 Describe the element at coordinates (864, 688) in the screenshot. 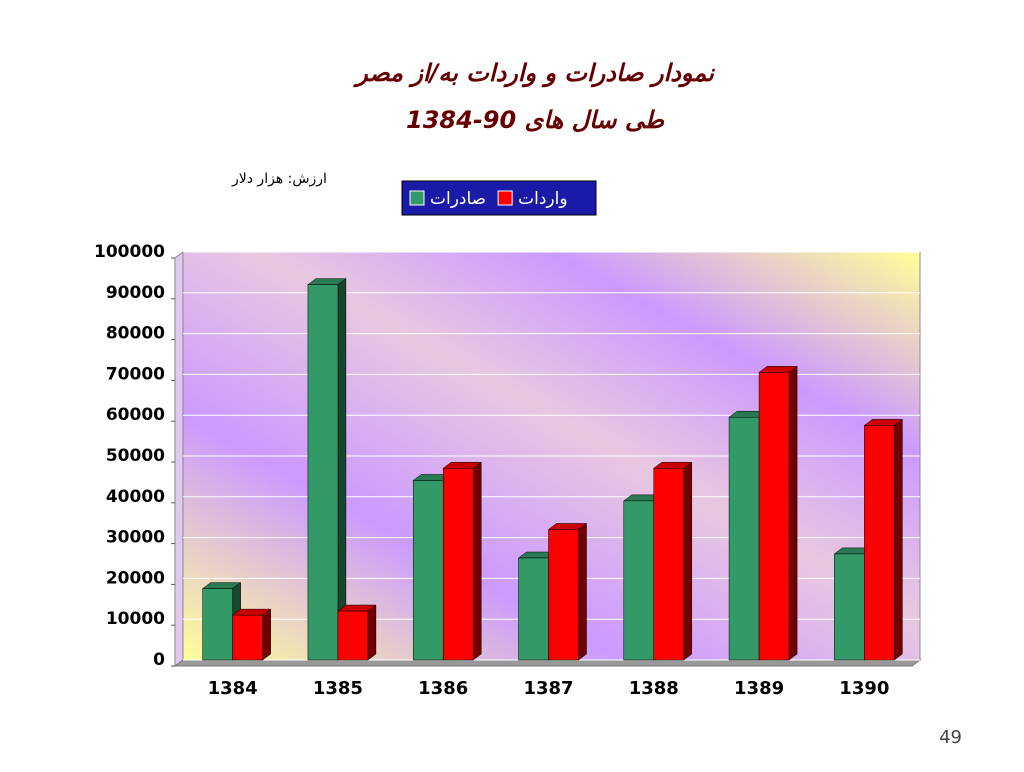

I see `x-tick-label: 1390` at that location.